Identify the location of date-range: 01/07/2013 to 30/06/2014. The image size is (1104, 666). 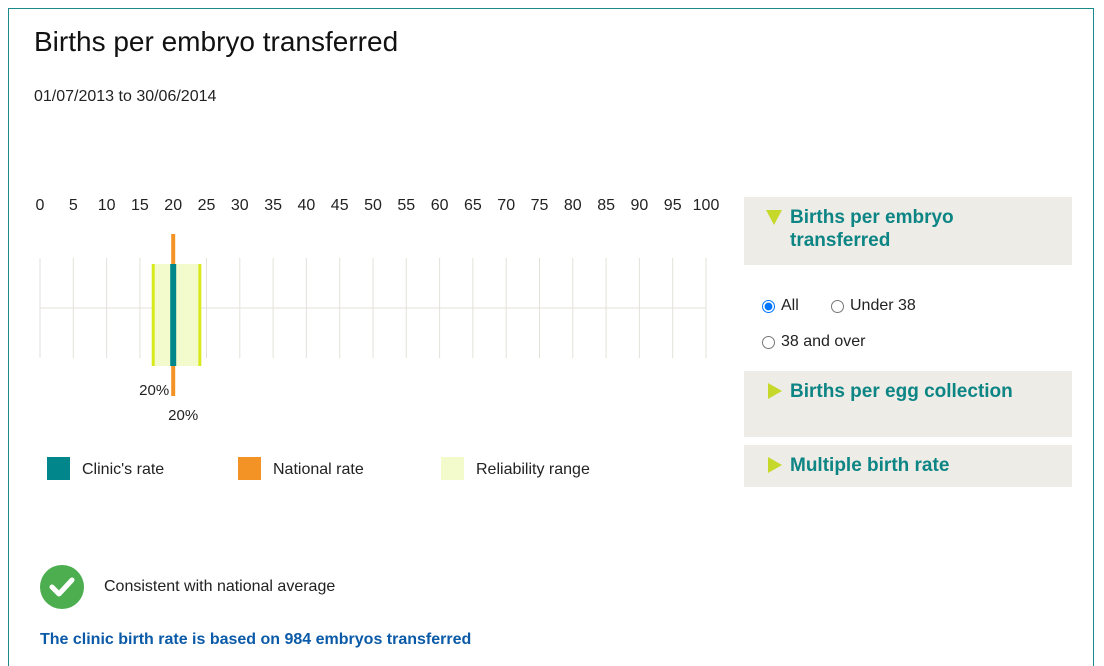
(125, 96).